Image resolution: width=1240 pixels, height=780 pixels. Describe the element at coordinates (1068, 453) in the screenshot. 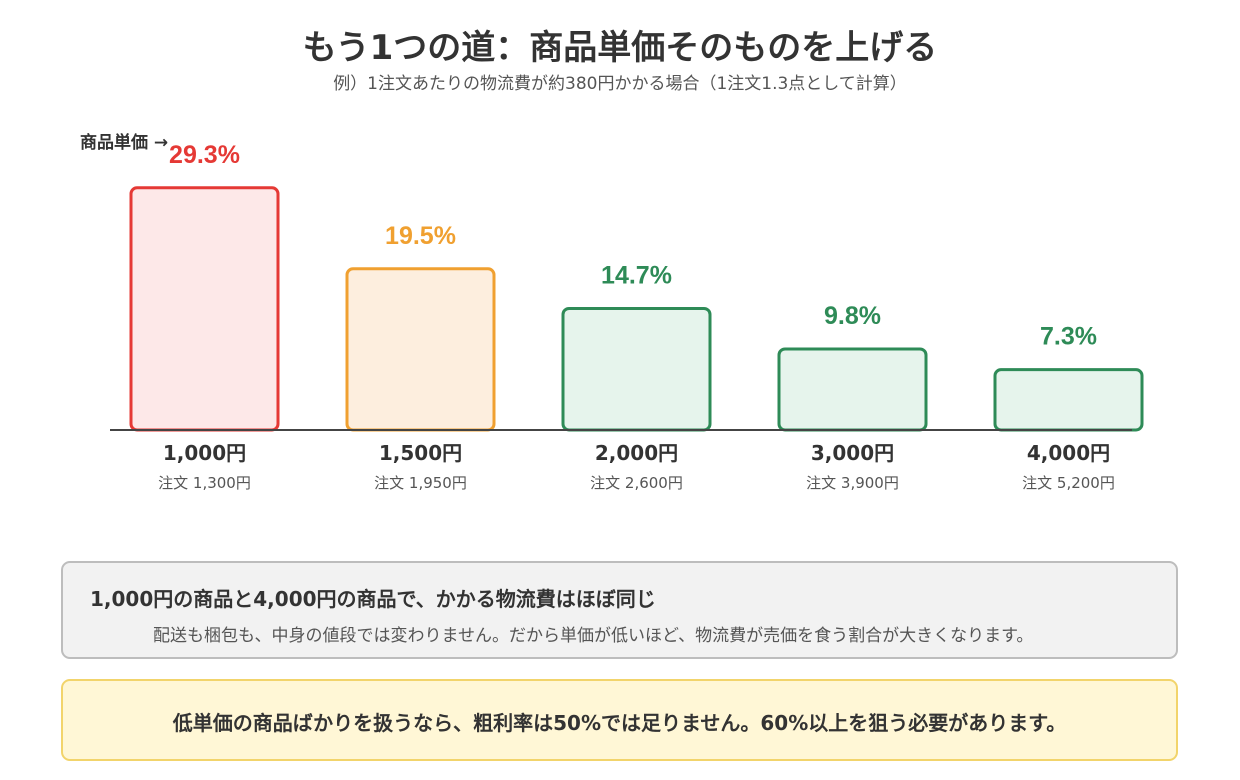

I see `x-tick-label: 4,000円` at that location.